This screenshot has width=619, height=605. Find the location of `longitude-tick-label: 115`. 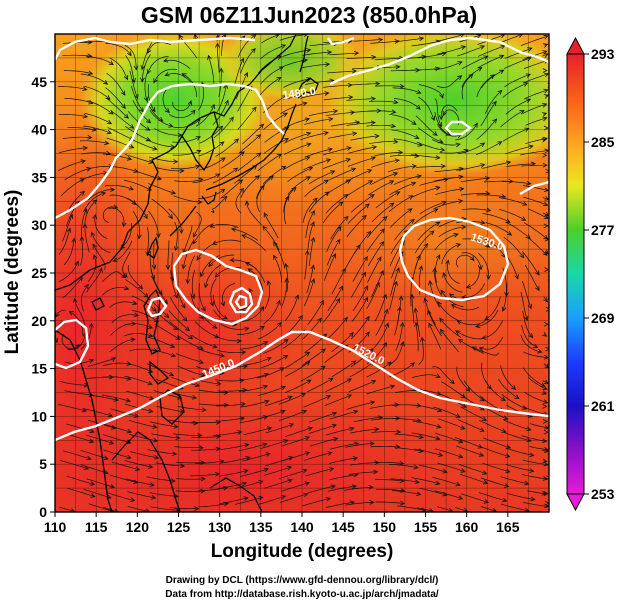

longitude-tick-label: 115 is located at coordinates (96, 527).